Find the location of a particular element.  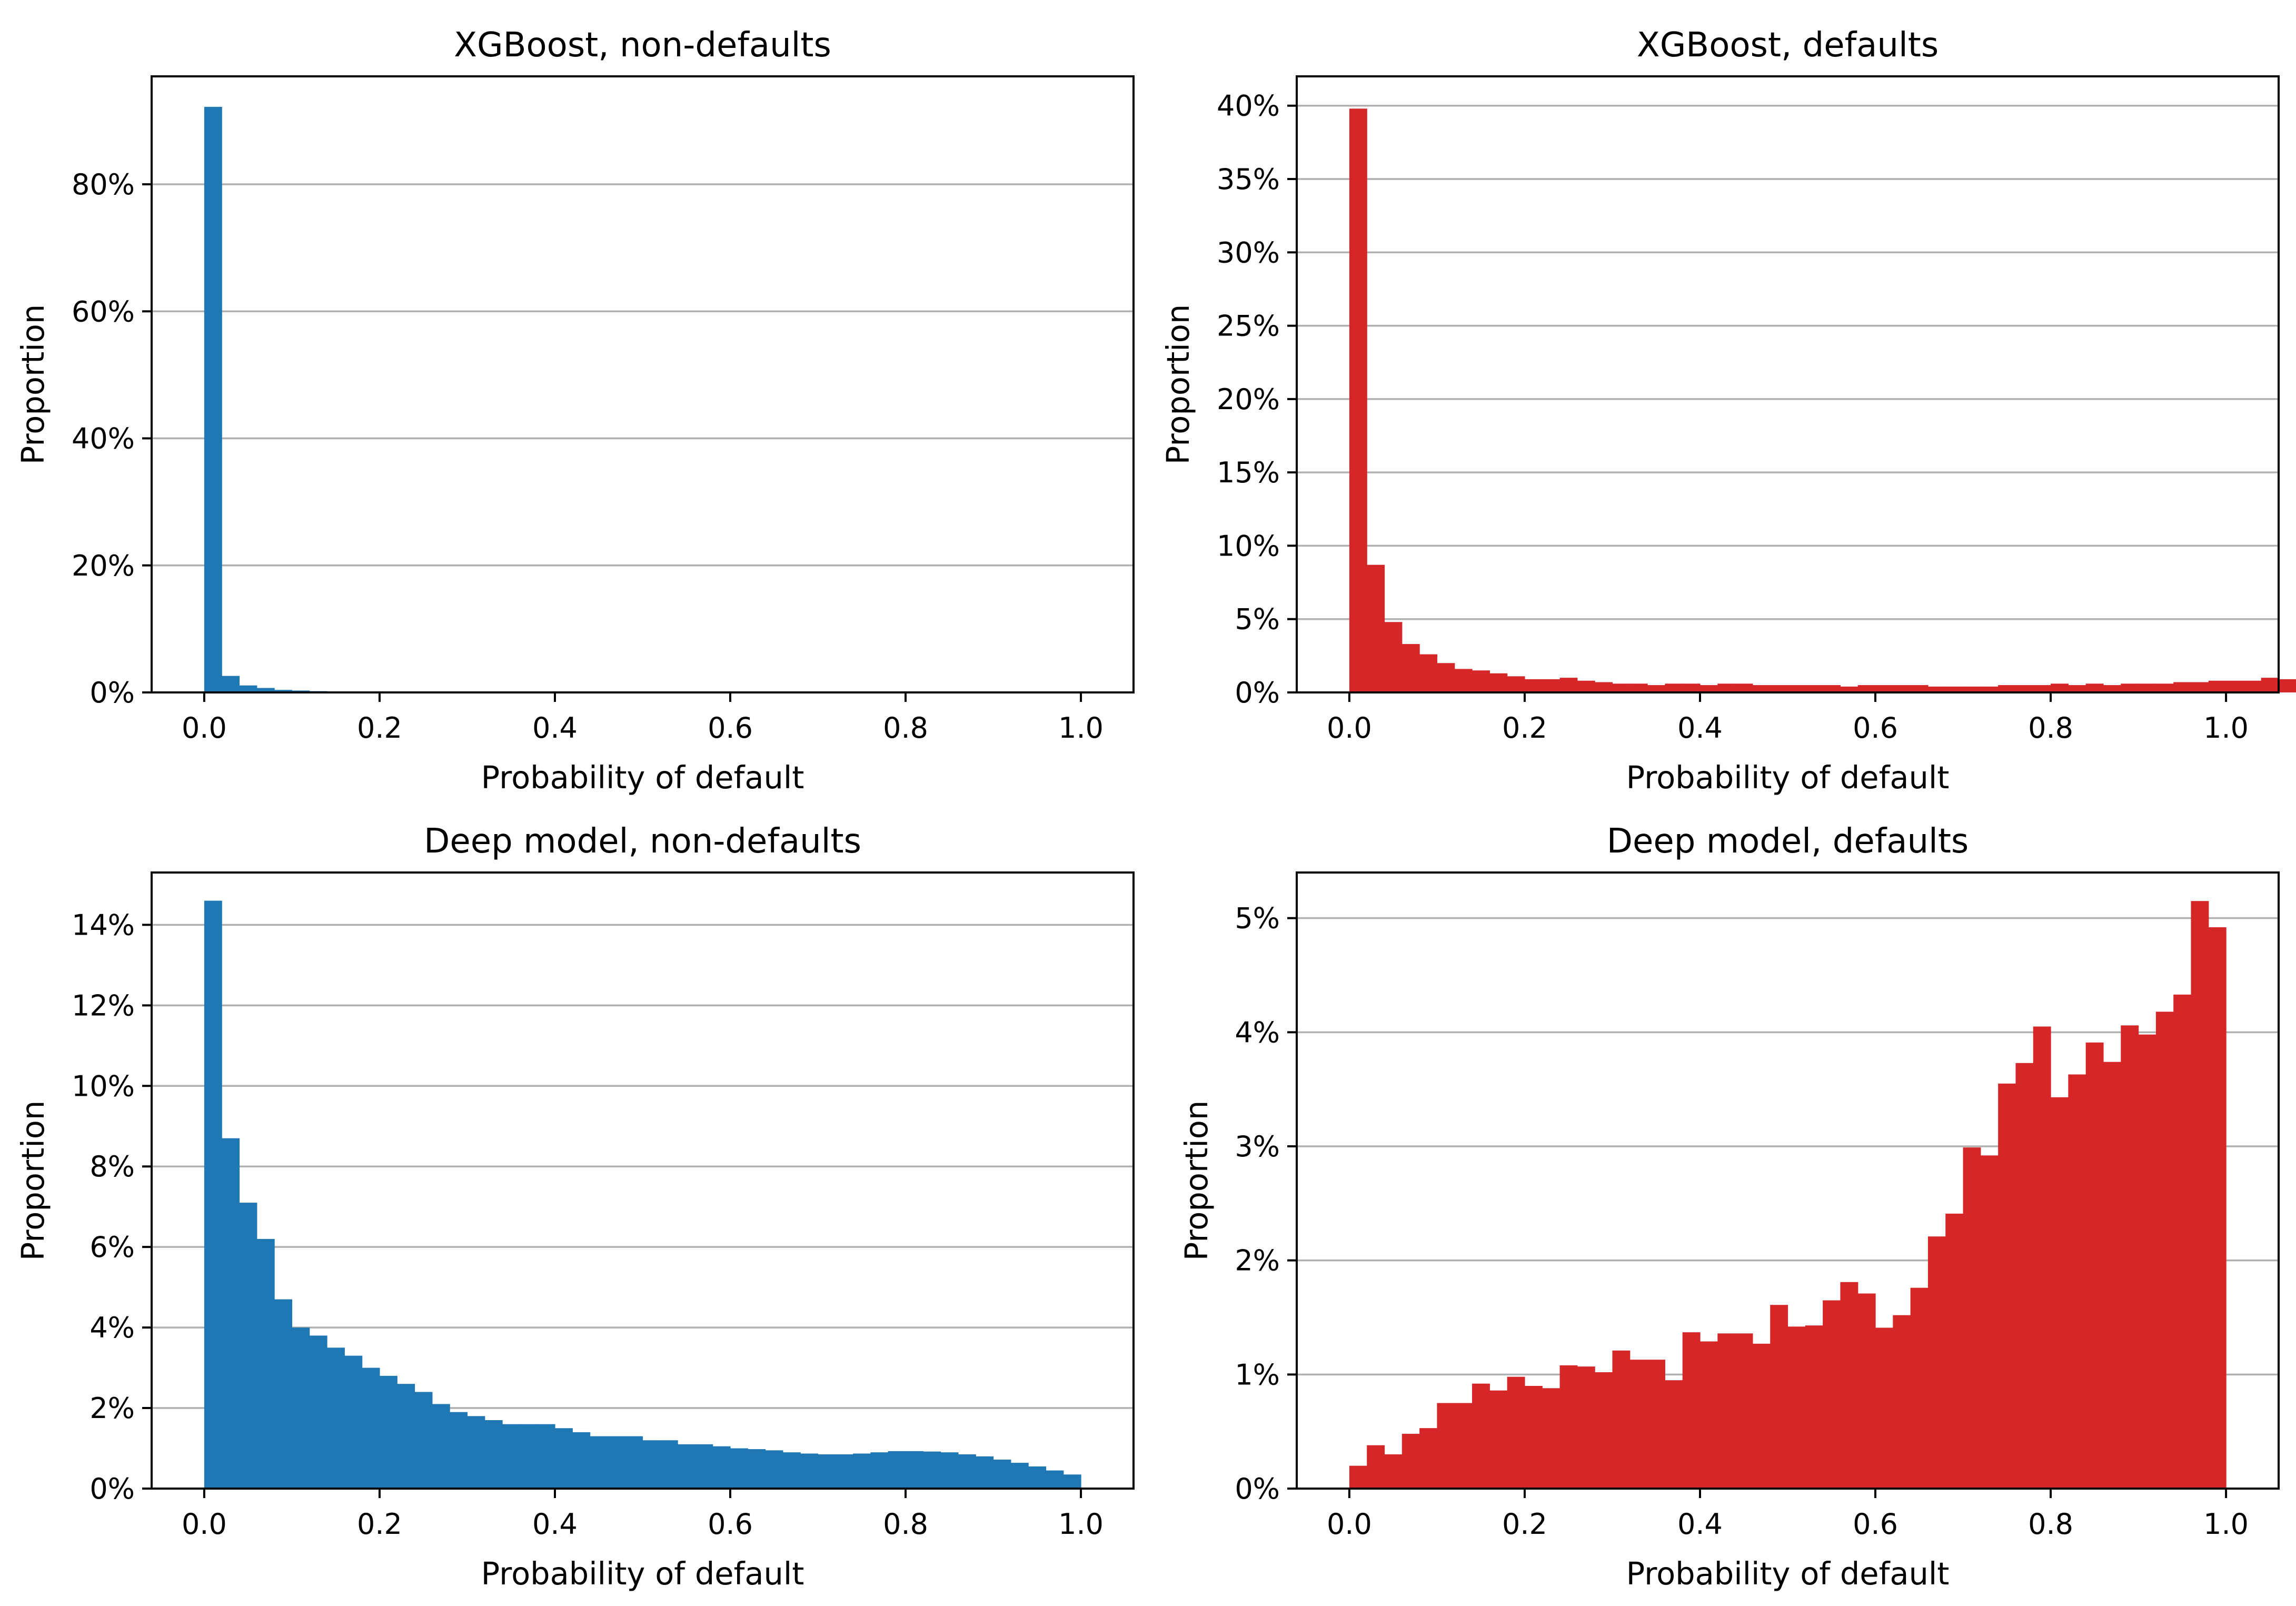

chart-title: Deep model, non-defaults is located at coordinates (642, 842).